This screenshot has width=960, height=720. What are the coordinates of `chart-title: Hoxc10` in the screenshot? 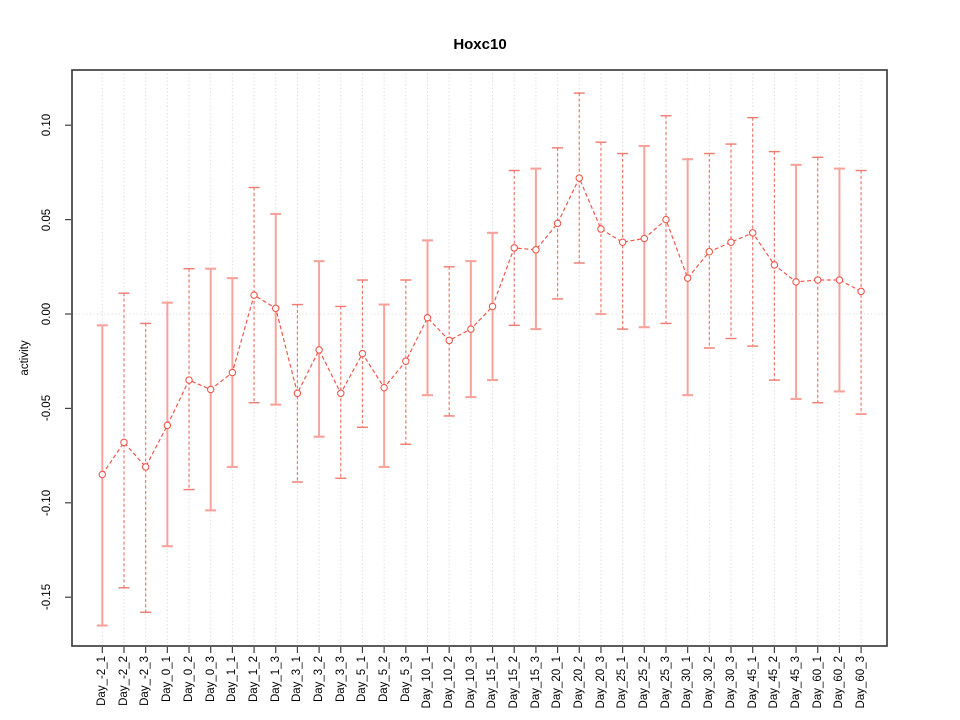 It's located at (480, 44).